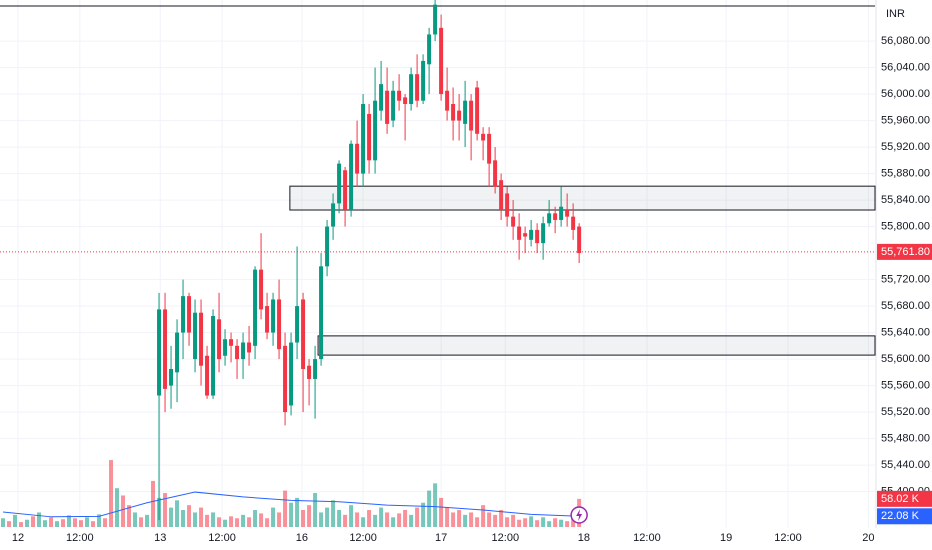  What do you see at coordinates (905, 332) in the screenshot?
I see `y-tick-label: 55,640.00` at bounding box center [905, 332].